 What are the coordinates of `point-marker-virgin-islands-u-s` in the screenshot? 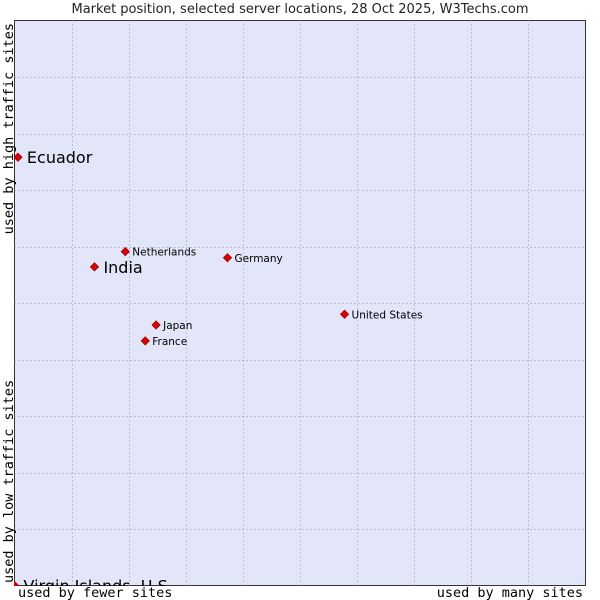 It's located at (17, 583).